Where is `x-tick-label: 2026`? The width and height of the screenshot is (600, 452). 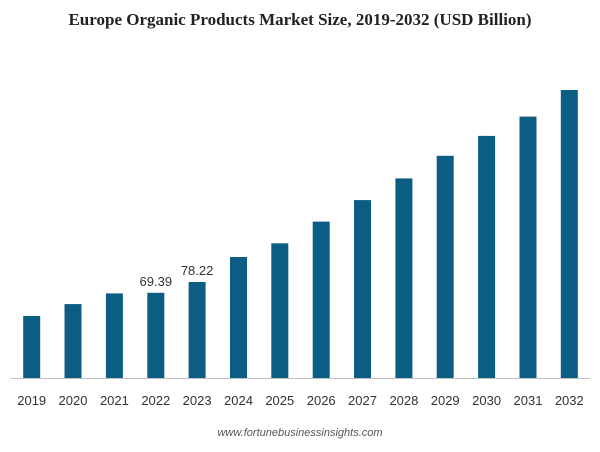 x-tick-label: 2026 is located at coordinates (321, 400).